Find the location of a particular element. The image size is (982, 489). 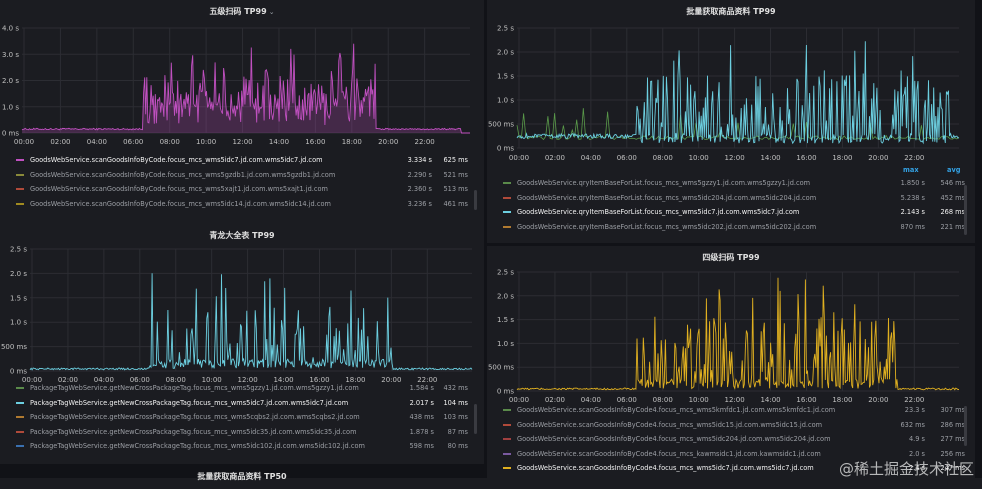

y-tick-label: 4.0 s is located at coordinates (10, 29).